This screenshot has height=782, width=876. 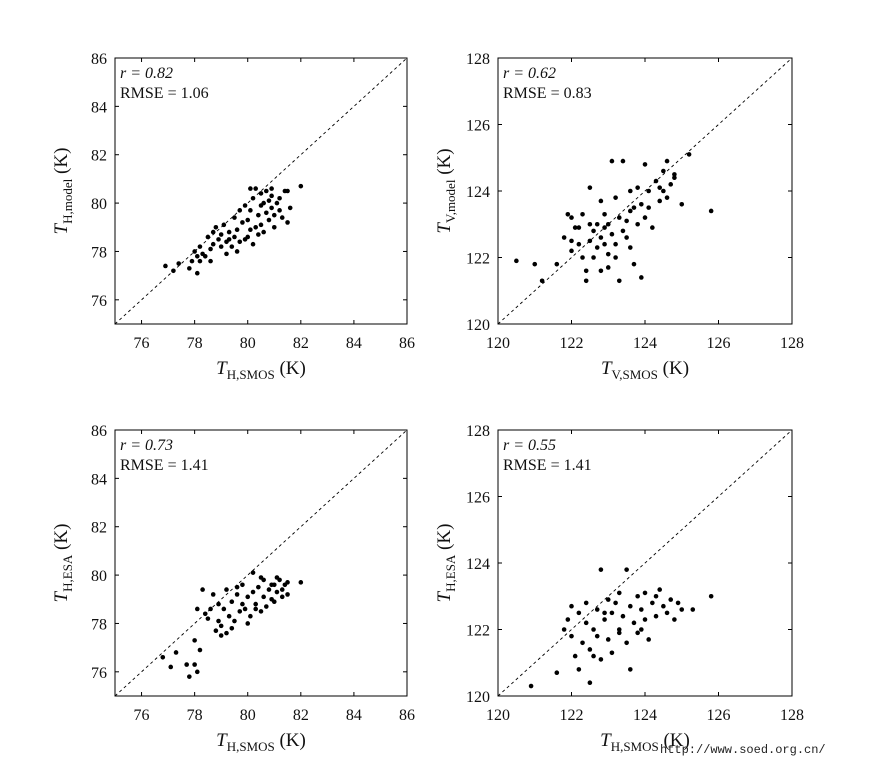 I want to click on panel-3-rmse-value: RMSE = 1.41, so click(x=164, y=465).